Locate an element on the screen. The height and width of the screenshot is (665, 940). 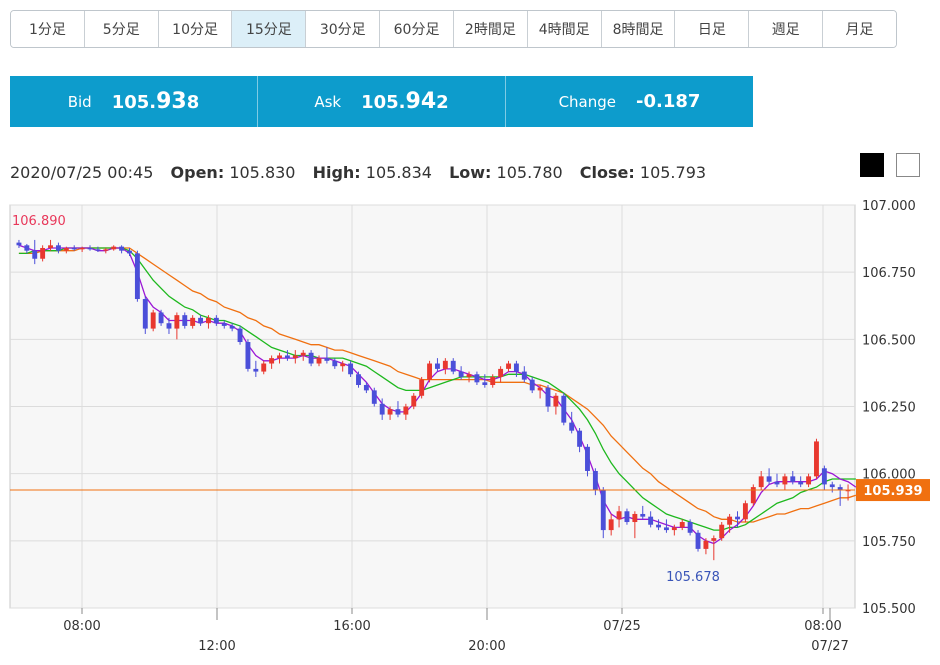
light-theme-button is located at coordinates (908, 165).